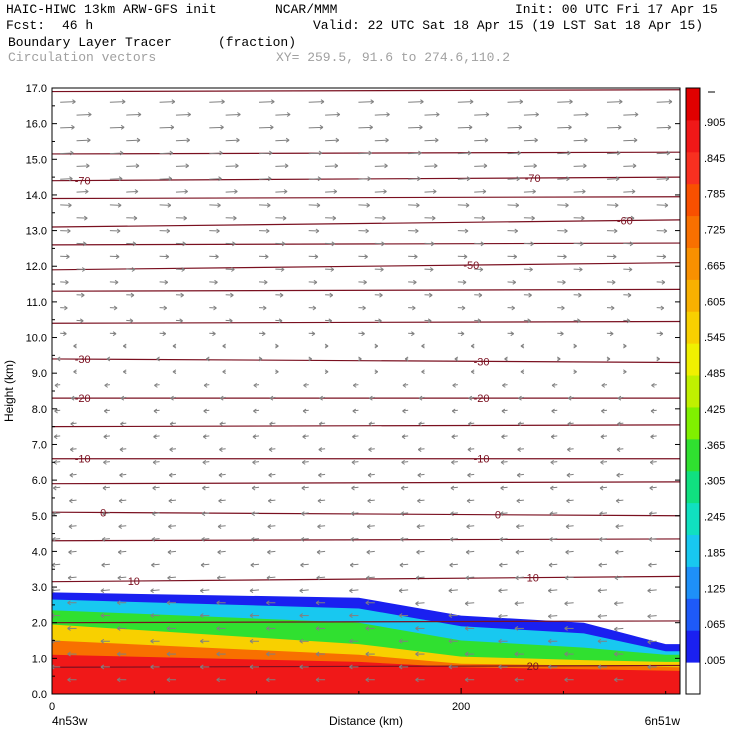 This screenshot has height=740, width=740. I want to click on colorbar-label-4: .245, so click(714, 518).